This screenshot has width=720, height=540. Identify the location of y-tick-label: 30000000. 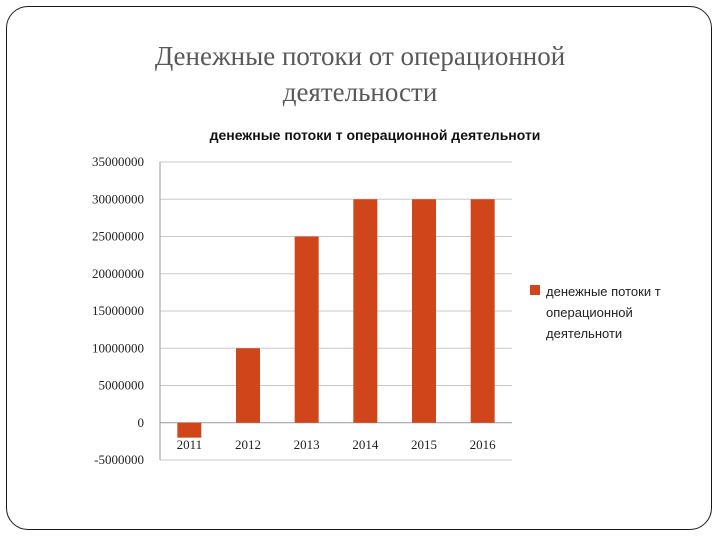
(118, 198).